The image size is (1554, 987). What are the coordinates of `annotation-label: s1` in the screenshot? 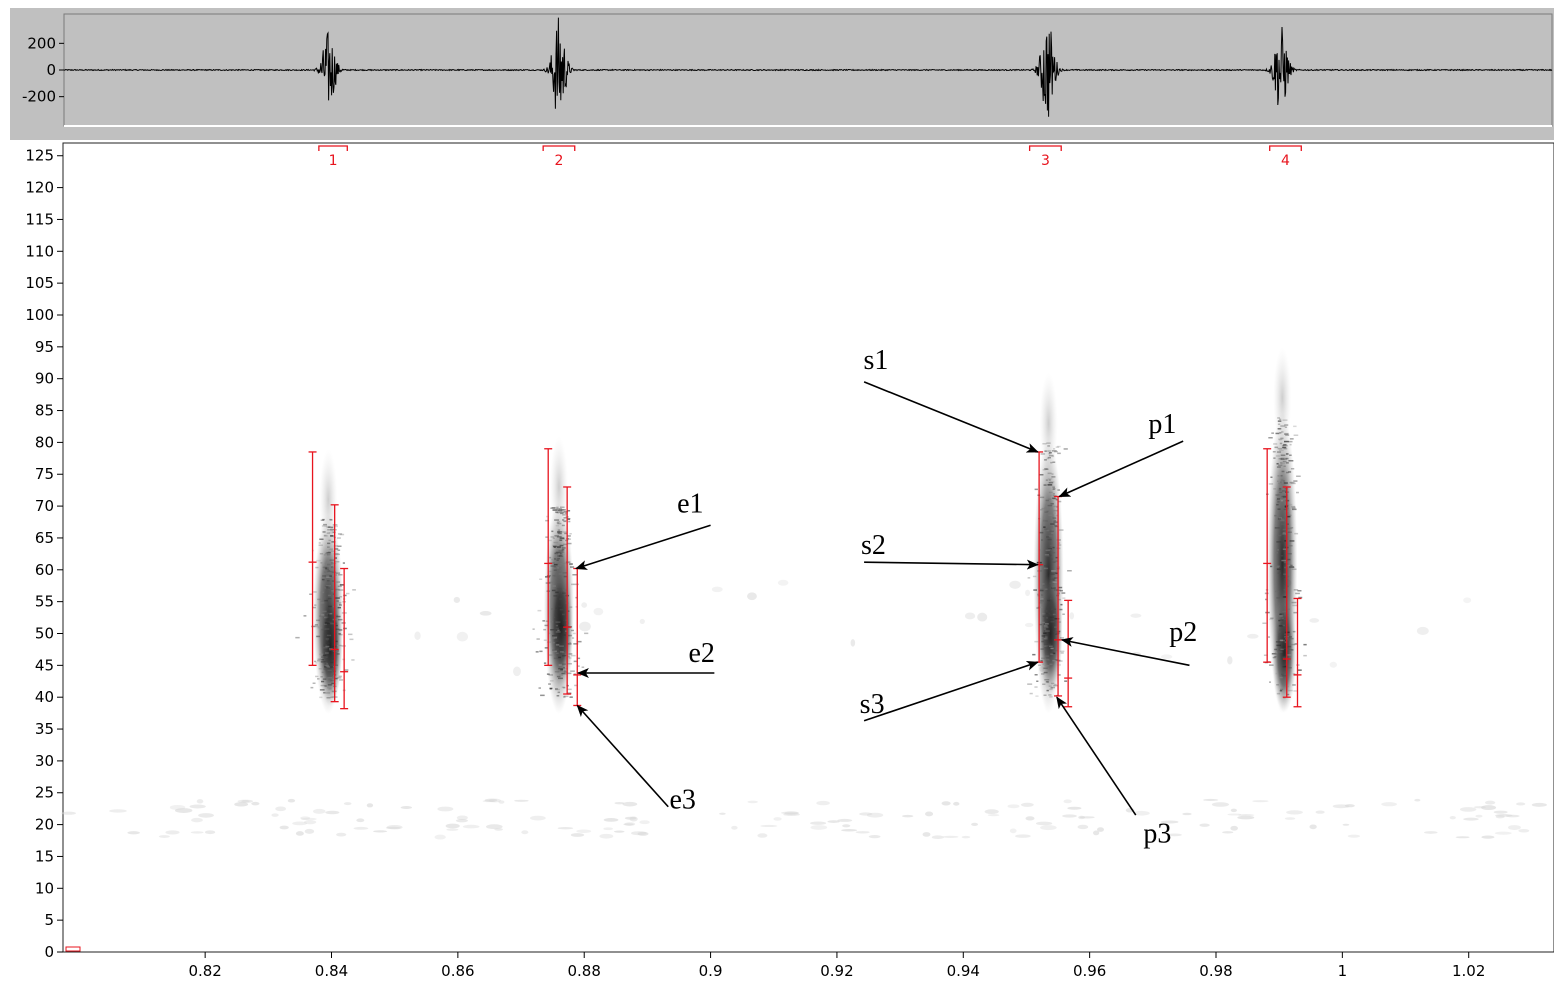 It's located at (875, 360).